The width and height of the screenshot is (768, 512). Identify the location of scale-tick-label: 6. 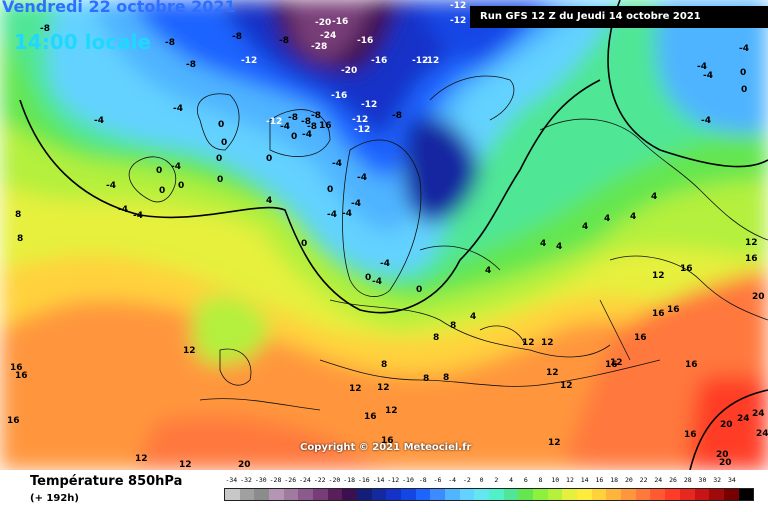
(525, 480).